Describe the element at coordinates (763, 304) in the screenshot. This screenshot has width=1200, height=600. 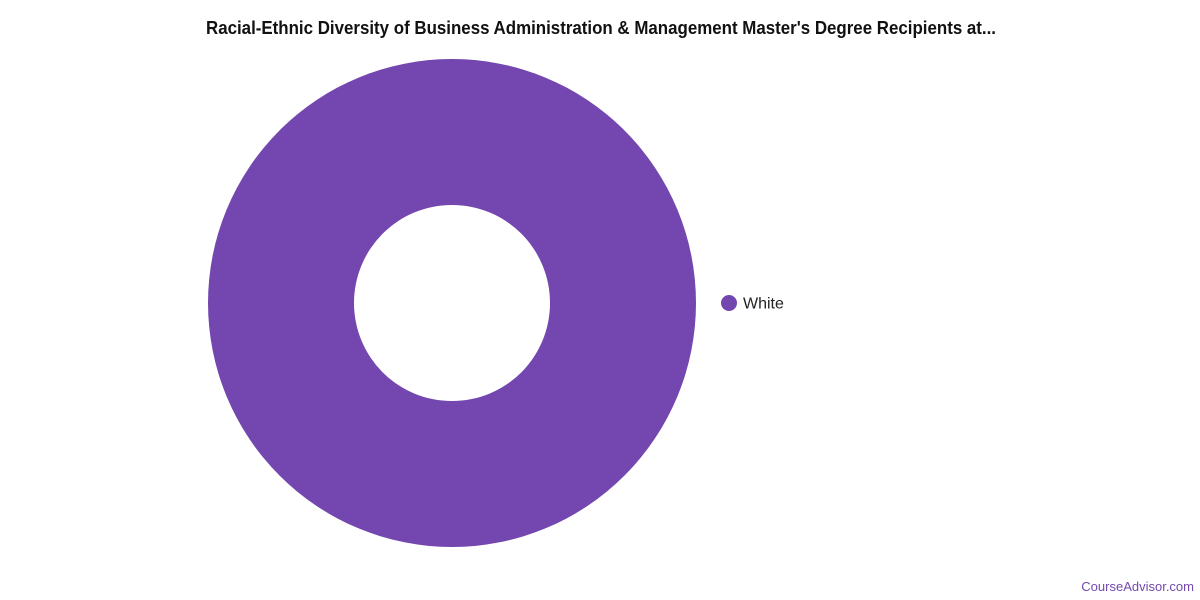
I see `legend-label: White` at that location.